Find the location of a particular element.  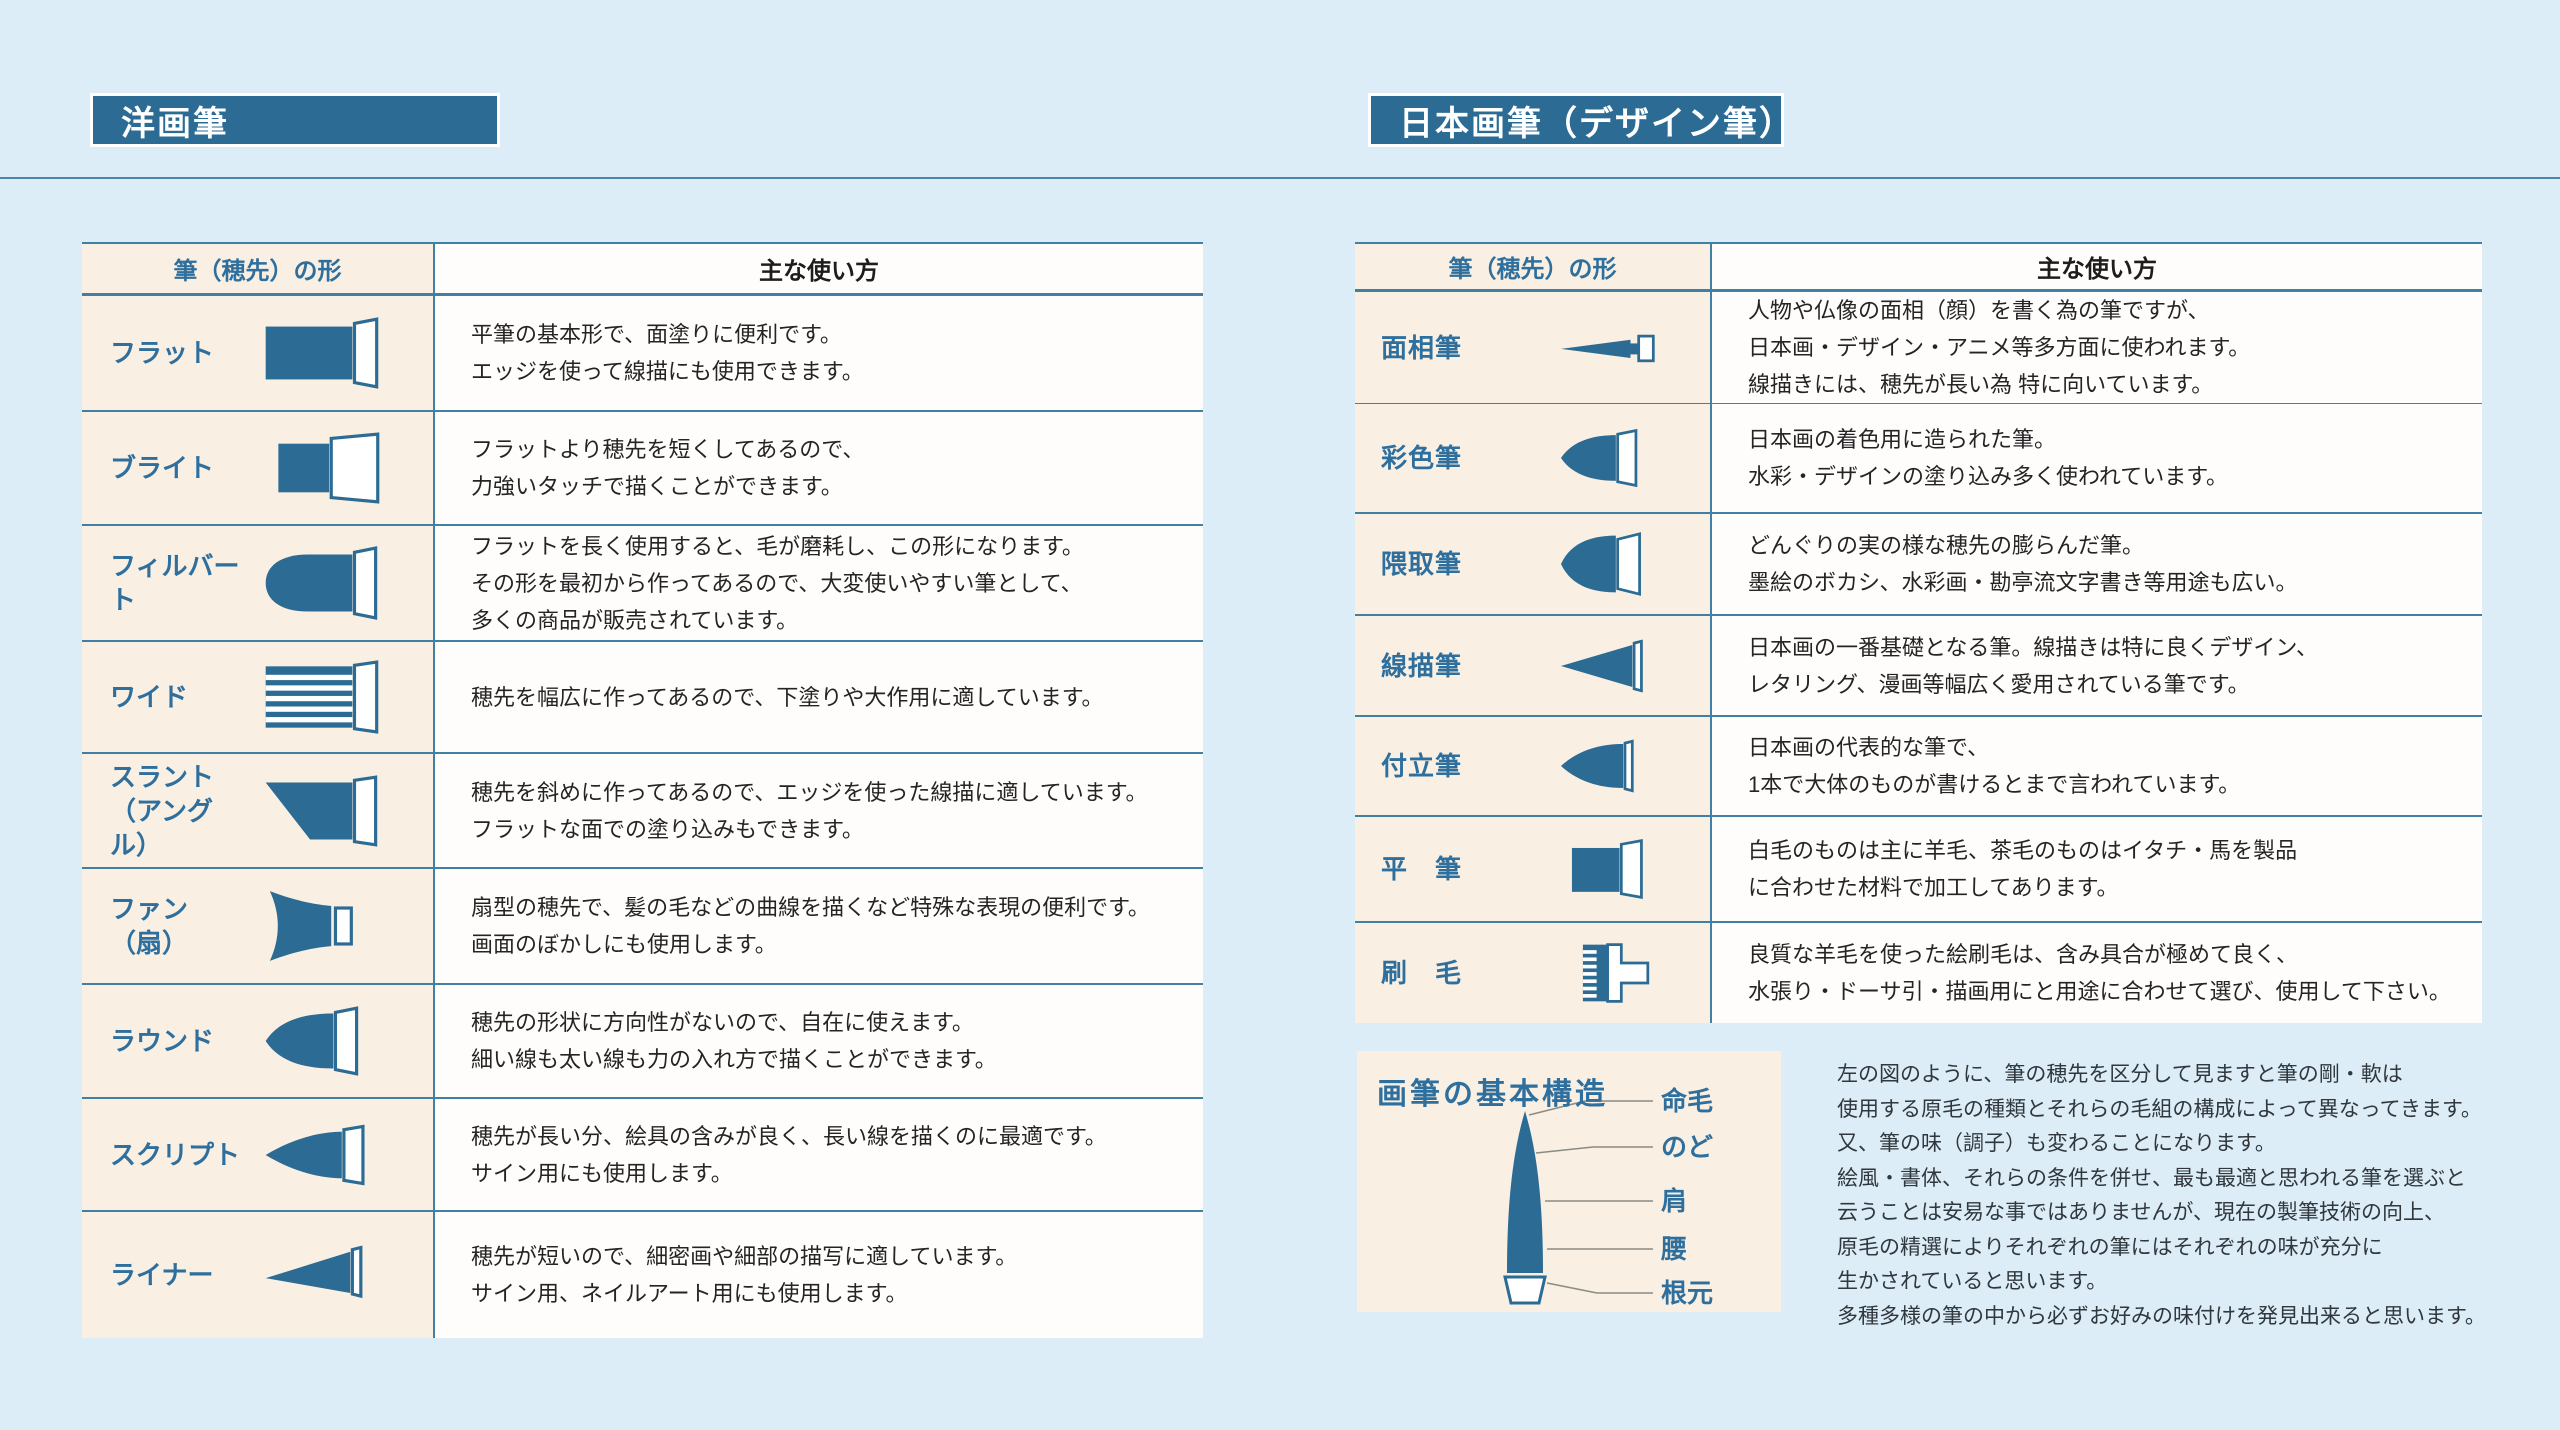

usage-line: 穂先が長い分、絵具の含みが良く、長い線を描くのに最適です。 is located at coordinates (789, 1136).